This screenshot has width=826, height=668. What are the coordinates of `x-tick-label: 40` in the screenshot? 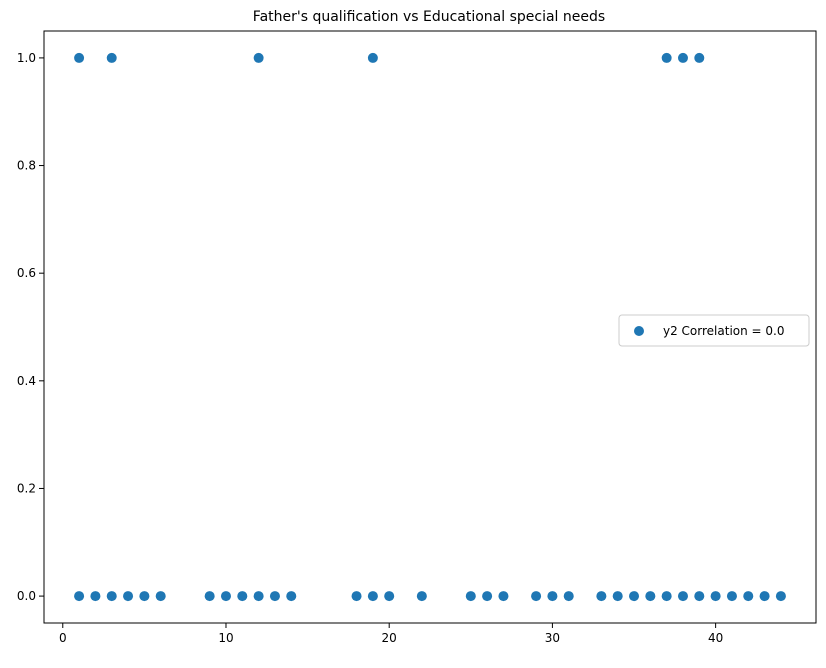 It's located at (715, 638).